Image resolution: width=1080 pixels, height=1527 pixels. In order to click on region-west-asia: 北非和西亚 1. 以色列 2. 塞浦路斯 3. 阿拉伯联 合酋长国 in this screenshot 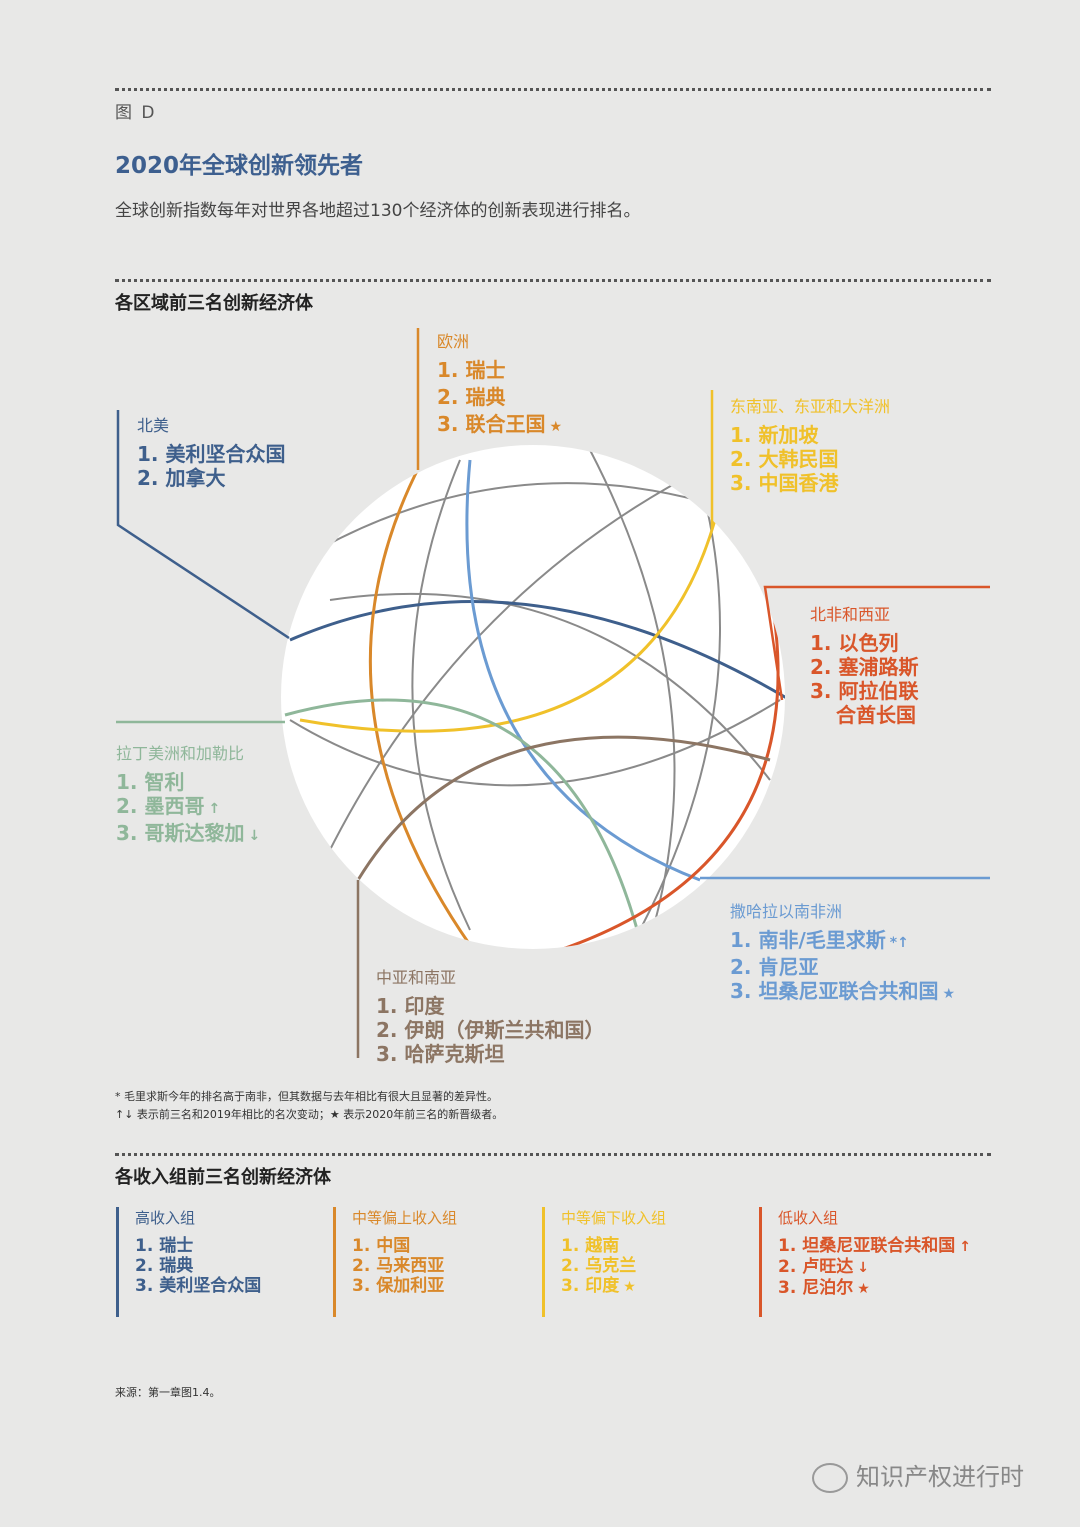, I will do `click(864, 664)`.